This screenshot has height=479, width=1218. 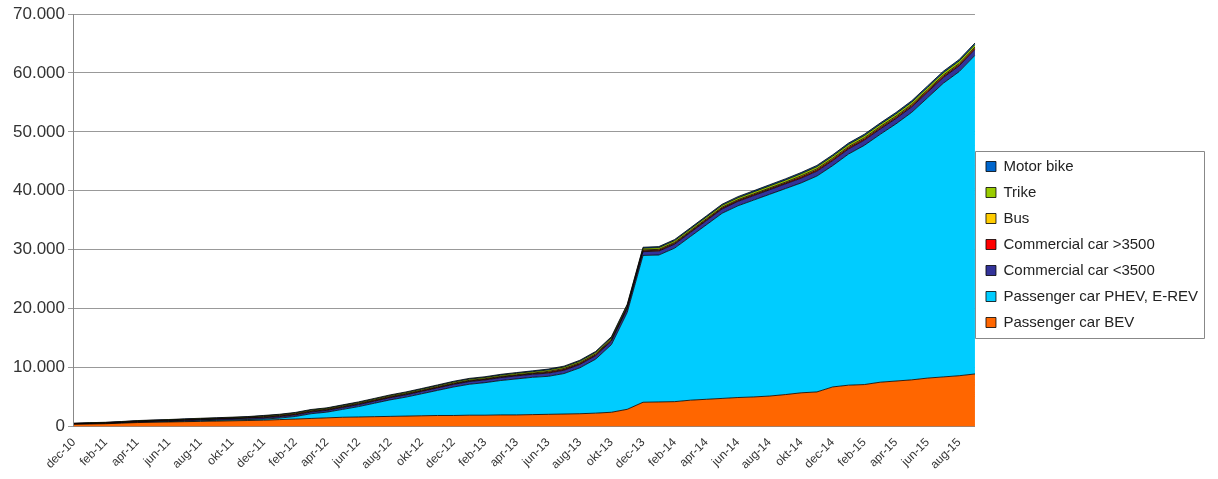 I want to click on legend-label: Passenger car PHEV, E-REV, so click(x=1100, y=295).